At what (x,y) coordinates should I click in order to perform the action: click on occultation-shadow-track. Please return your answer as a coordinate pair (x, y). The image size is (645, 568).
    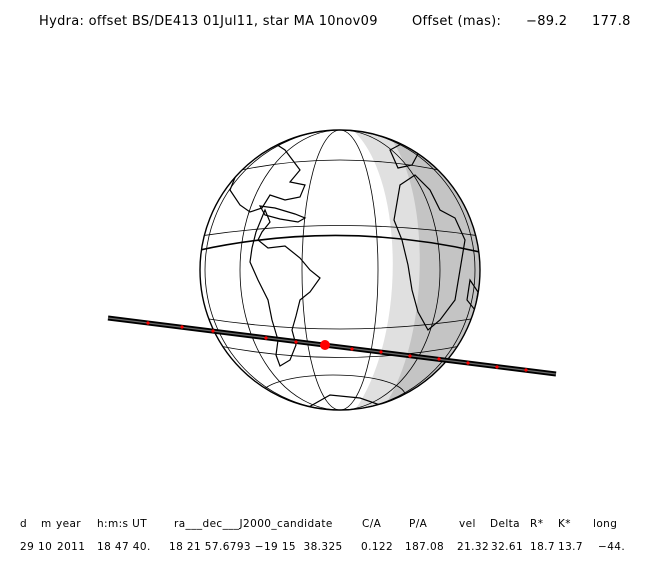
    Looking at the image, I should click on (332, 346).